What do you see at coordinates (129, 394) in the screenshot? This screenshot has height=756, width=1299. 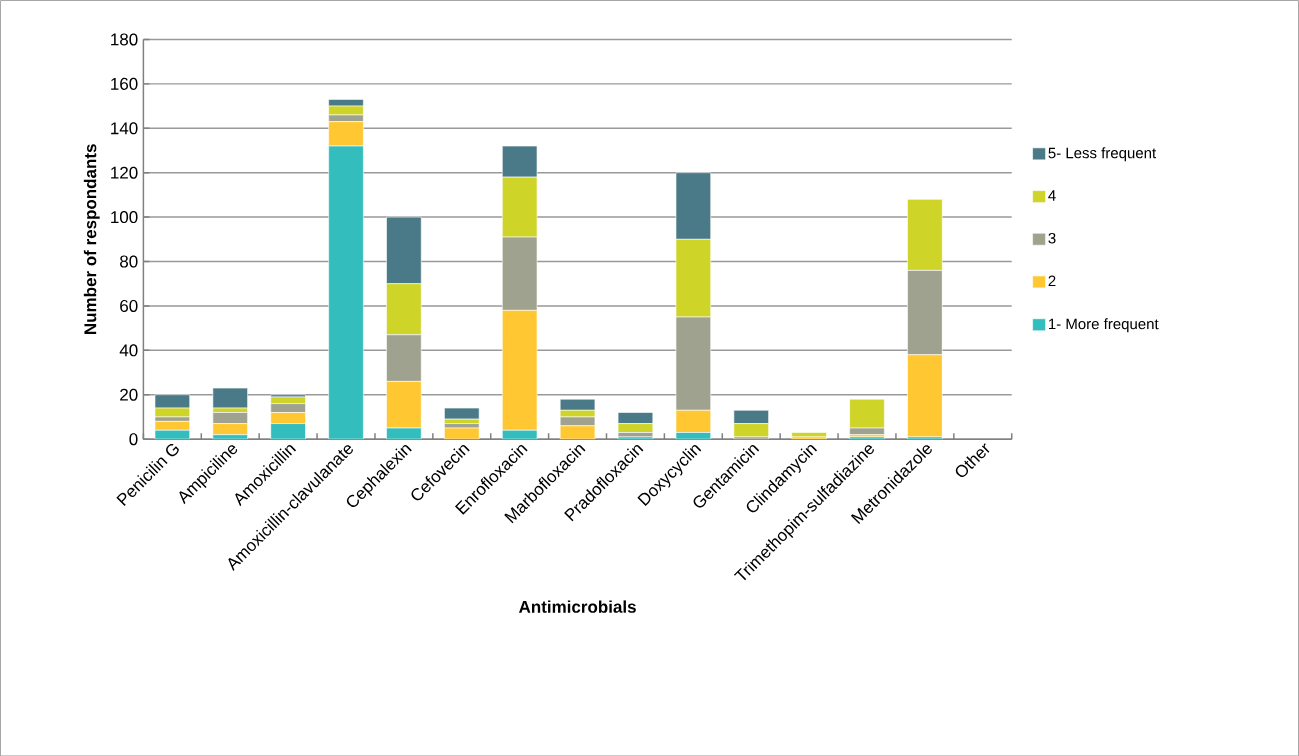 I see `y-tick-label: 20` at bounding box center [129, 394].